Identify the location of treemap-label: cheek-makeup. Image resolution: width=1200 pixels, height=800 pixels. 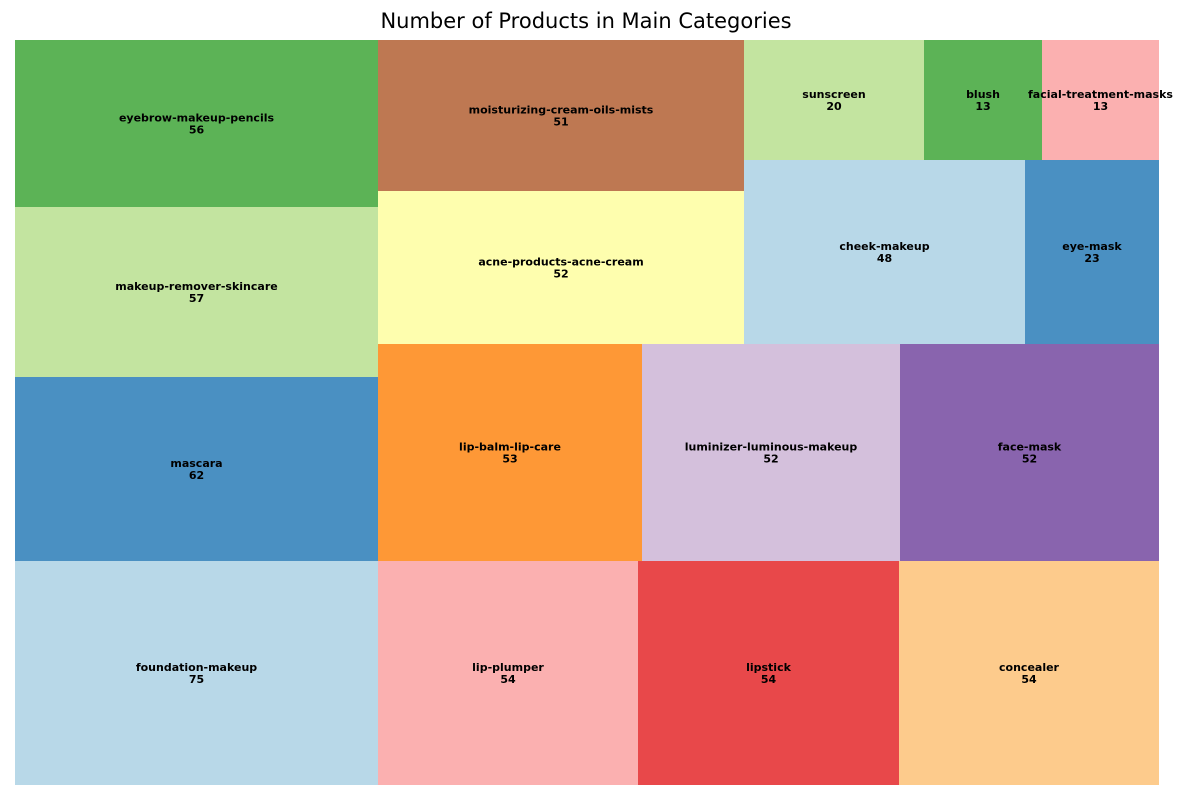
(884, 246).